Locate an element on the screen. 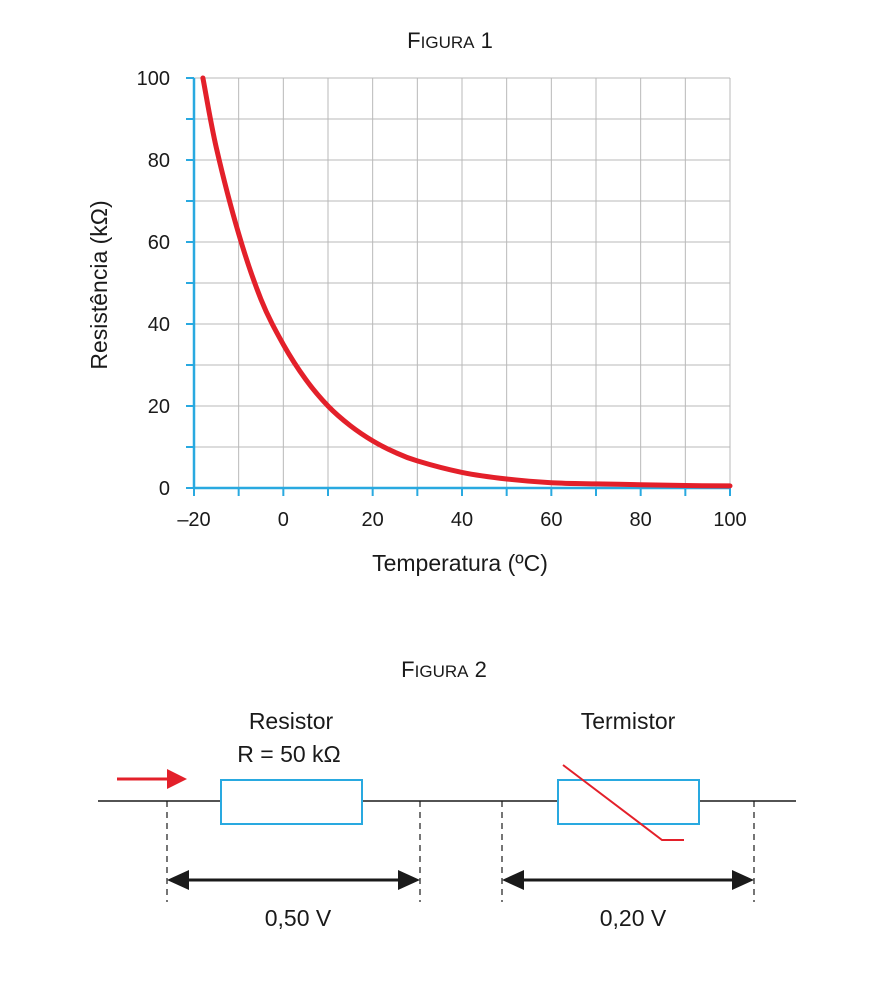  resistor-symbol is located at coordinates (291, 802).